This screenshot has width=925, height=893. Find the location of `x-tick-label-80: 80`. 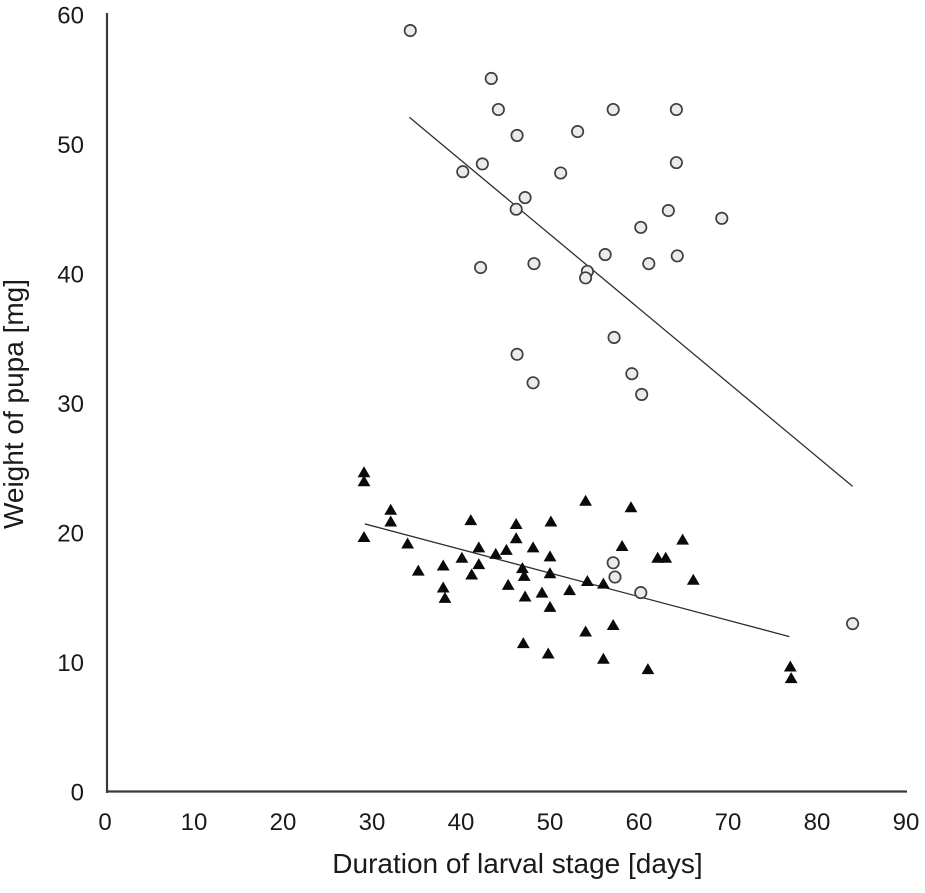

x-tick-label-80: 80 is located at coordinates (817, 822).